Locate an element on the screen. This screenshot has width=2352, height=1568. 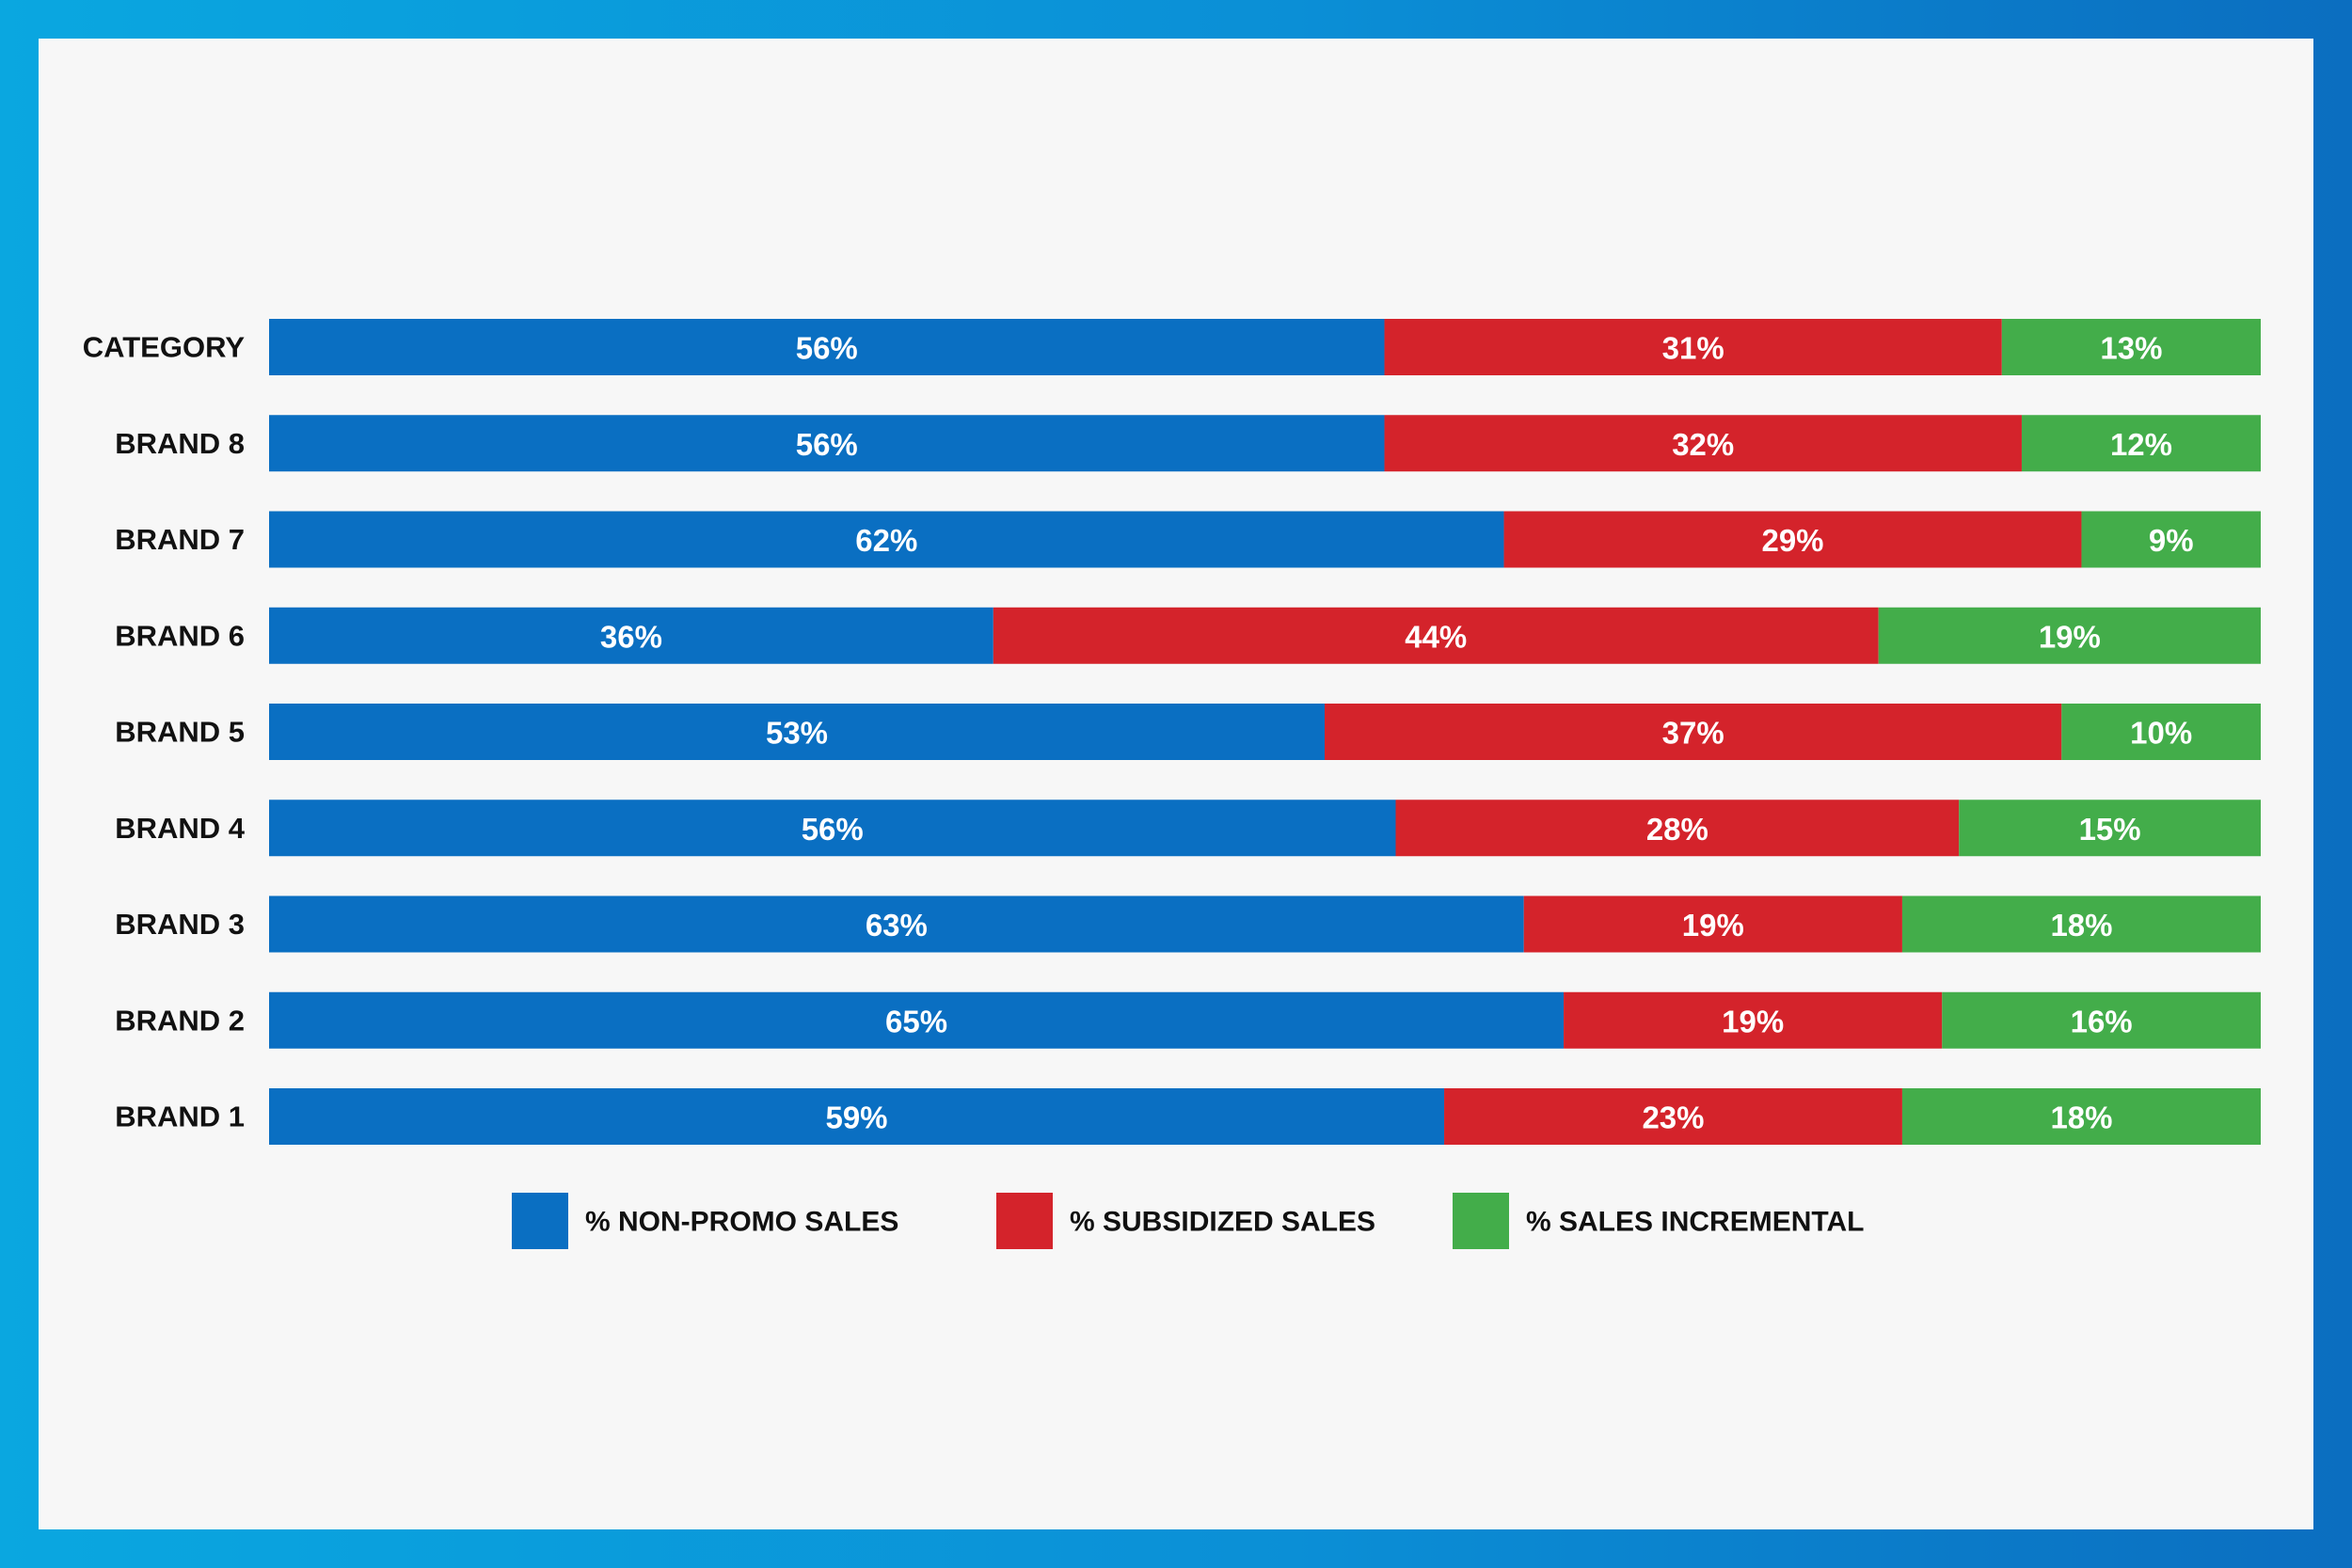
data-label: 10% is located at coordinates (2161, 733).